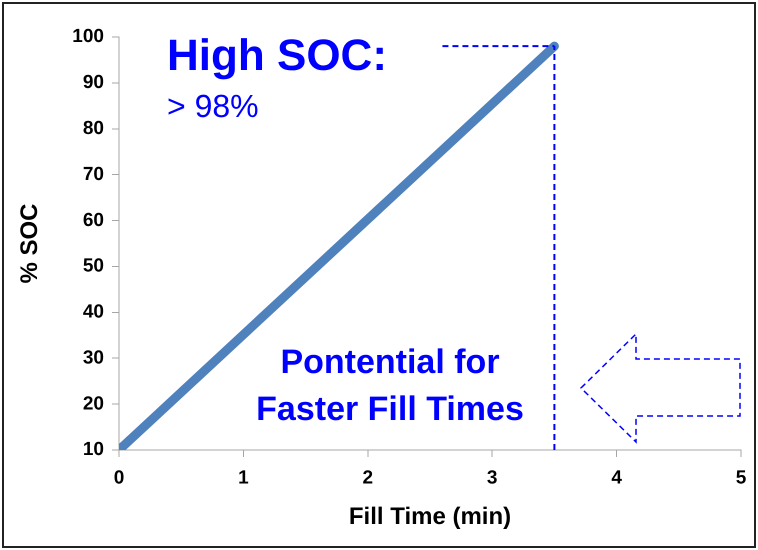  I want to click on y-tick-label: 70, so click(93, 174).